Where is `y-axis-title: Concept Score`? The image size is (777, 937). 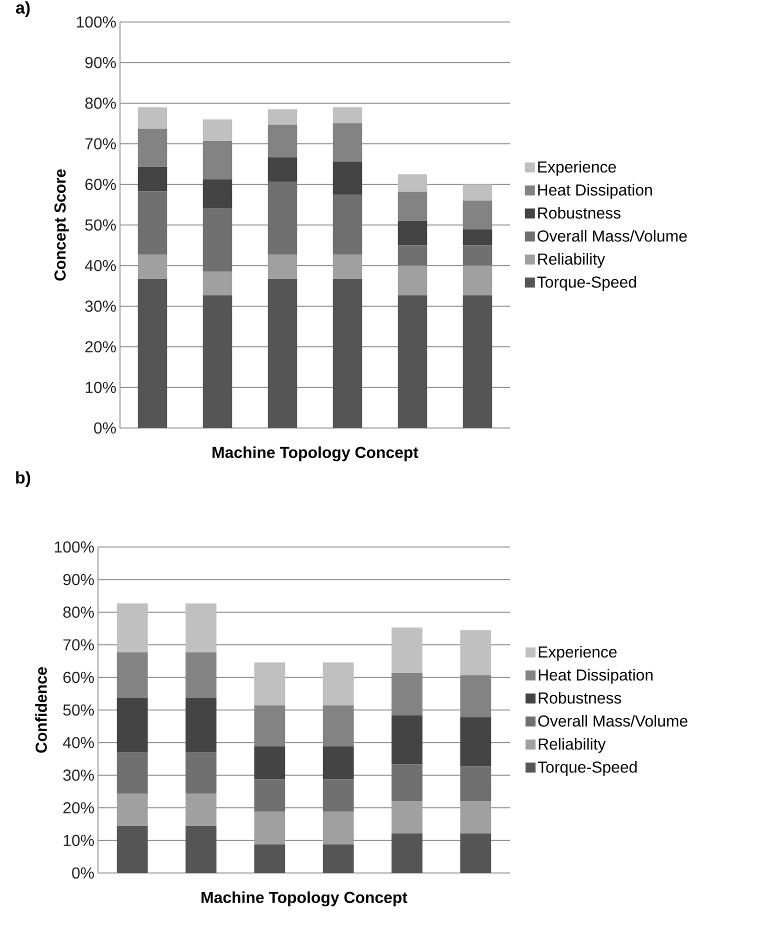 y-axis-title: Concept Score is located at coordinates (61, 225).